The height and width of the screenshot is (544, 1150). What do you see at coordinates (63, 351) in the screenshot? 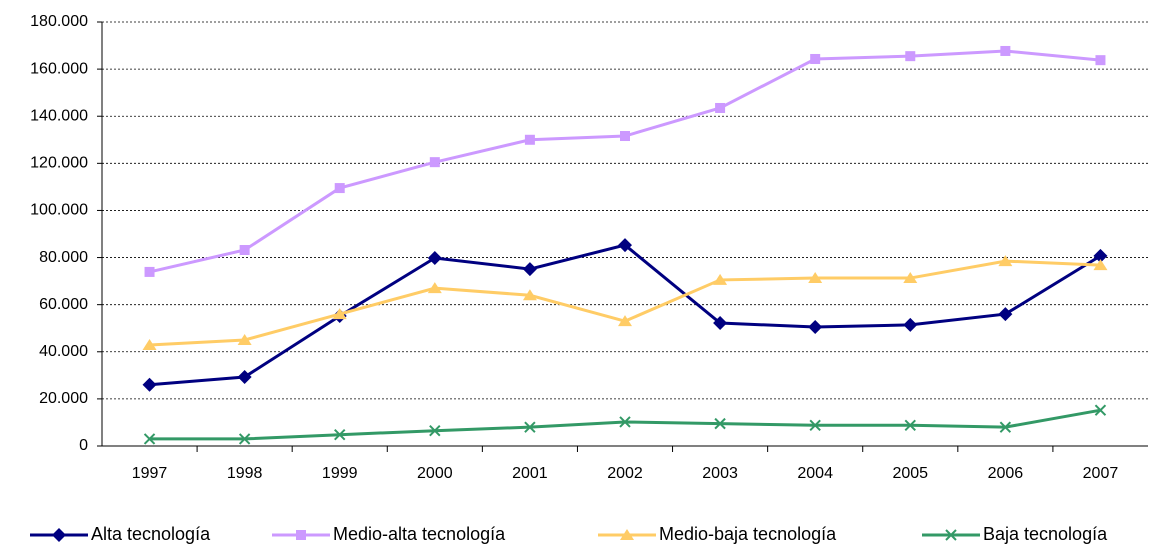
I see `y-tick-label: 40.000` at bounding box center [63, 351].